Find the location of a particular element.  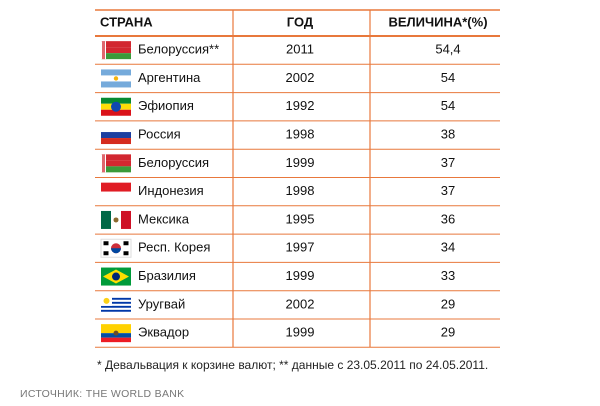

flag-globe is located at coordinates (116, 276).